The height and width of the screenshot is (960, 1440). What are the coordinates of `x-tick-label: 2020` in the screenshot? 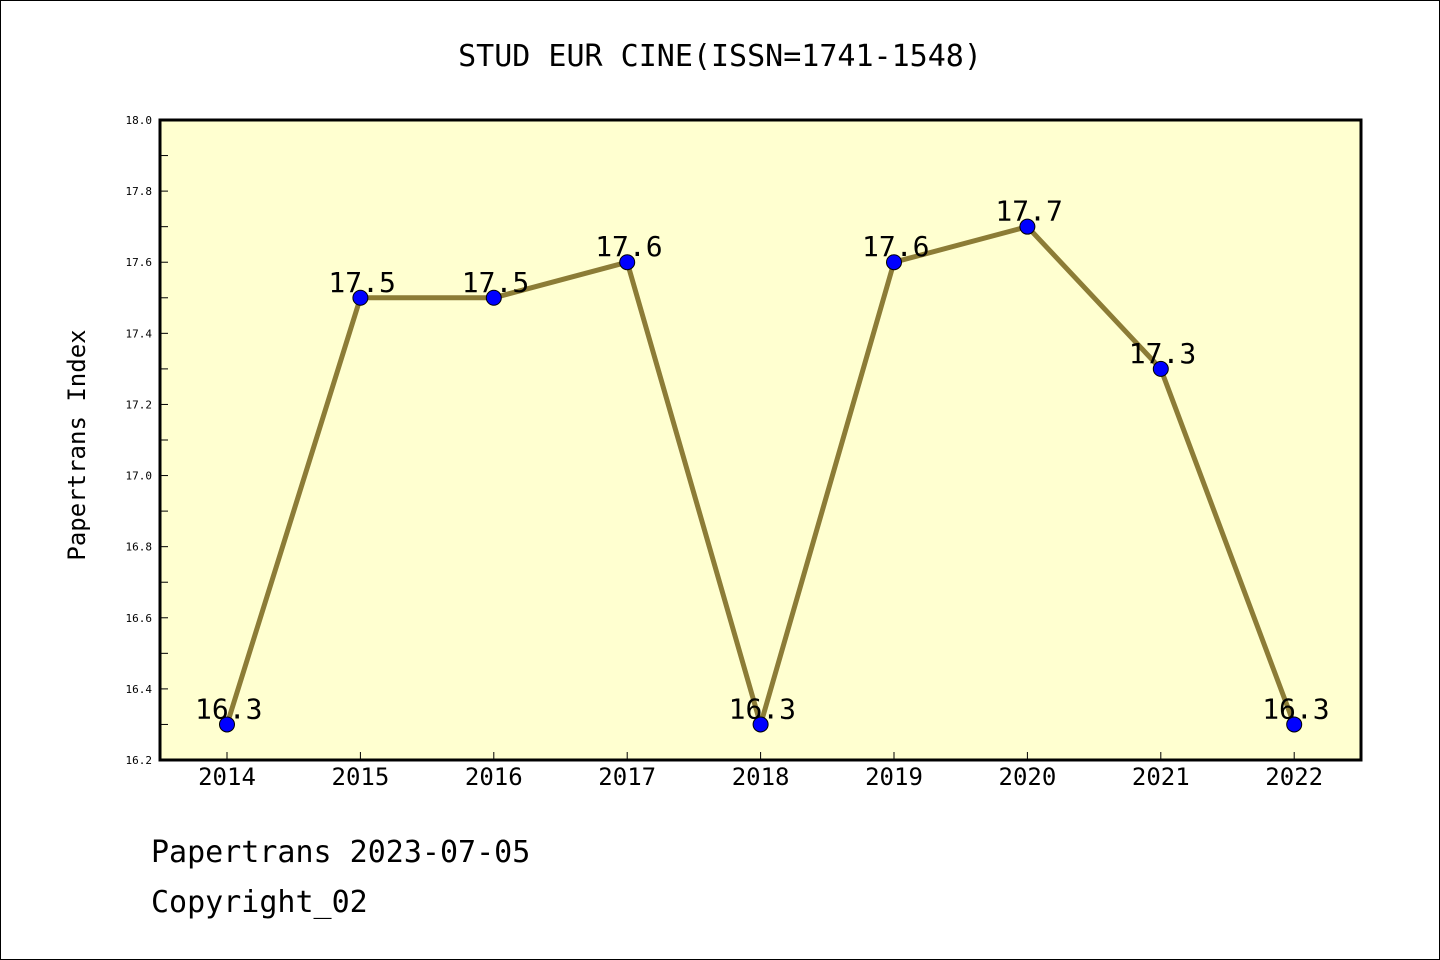 It's located at (1028, 777).